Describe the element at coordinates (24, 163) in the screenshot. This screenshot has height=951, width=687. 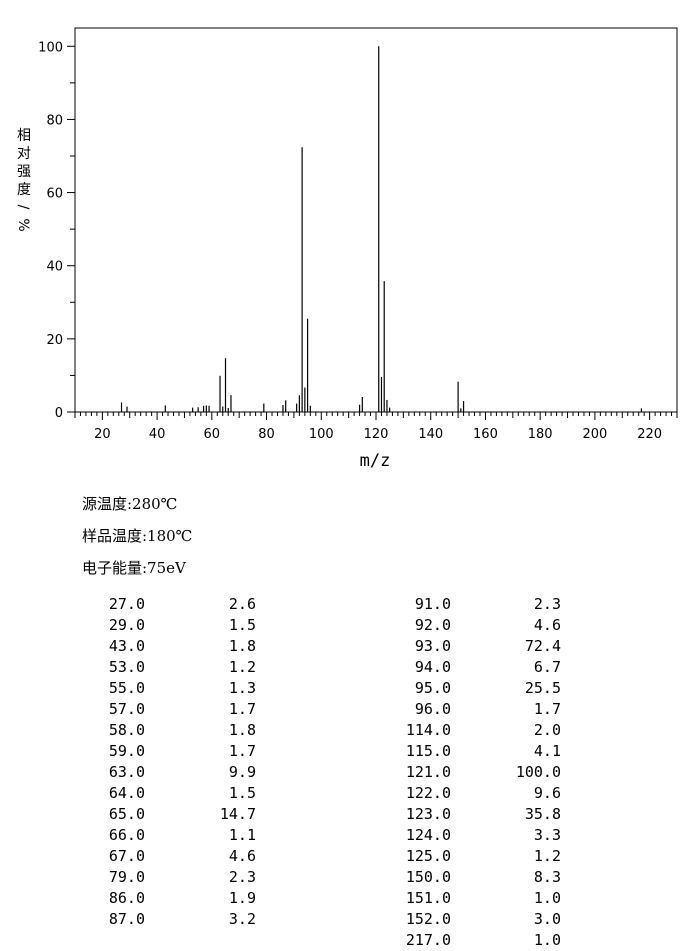
I see `y-axis-label: 相对强度` at that location.